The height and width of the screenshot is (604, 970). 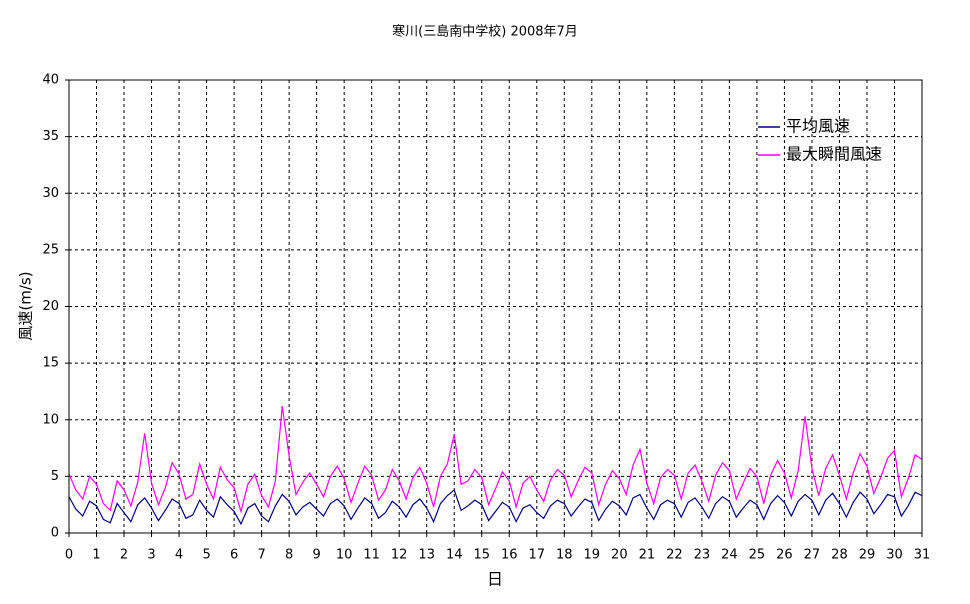 I want to click on x-tick-label: 0, so click(x=69, y=555).